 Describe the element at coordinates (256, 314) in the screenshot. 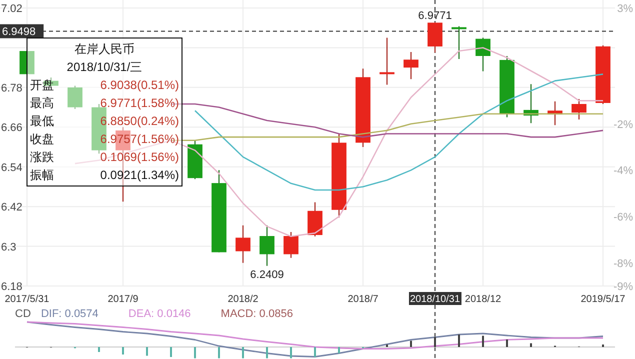

I see `text: MACD: 0.0856` at that location.